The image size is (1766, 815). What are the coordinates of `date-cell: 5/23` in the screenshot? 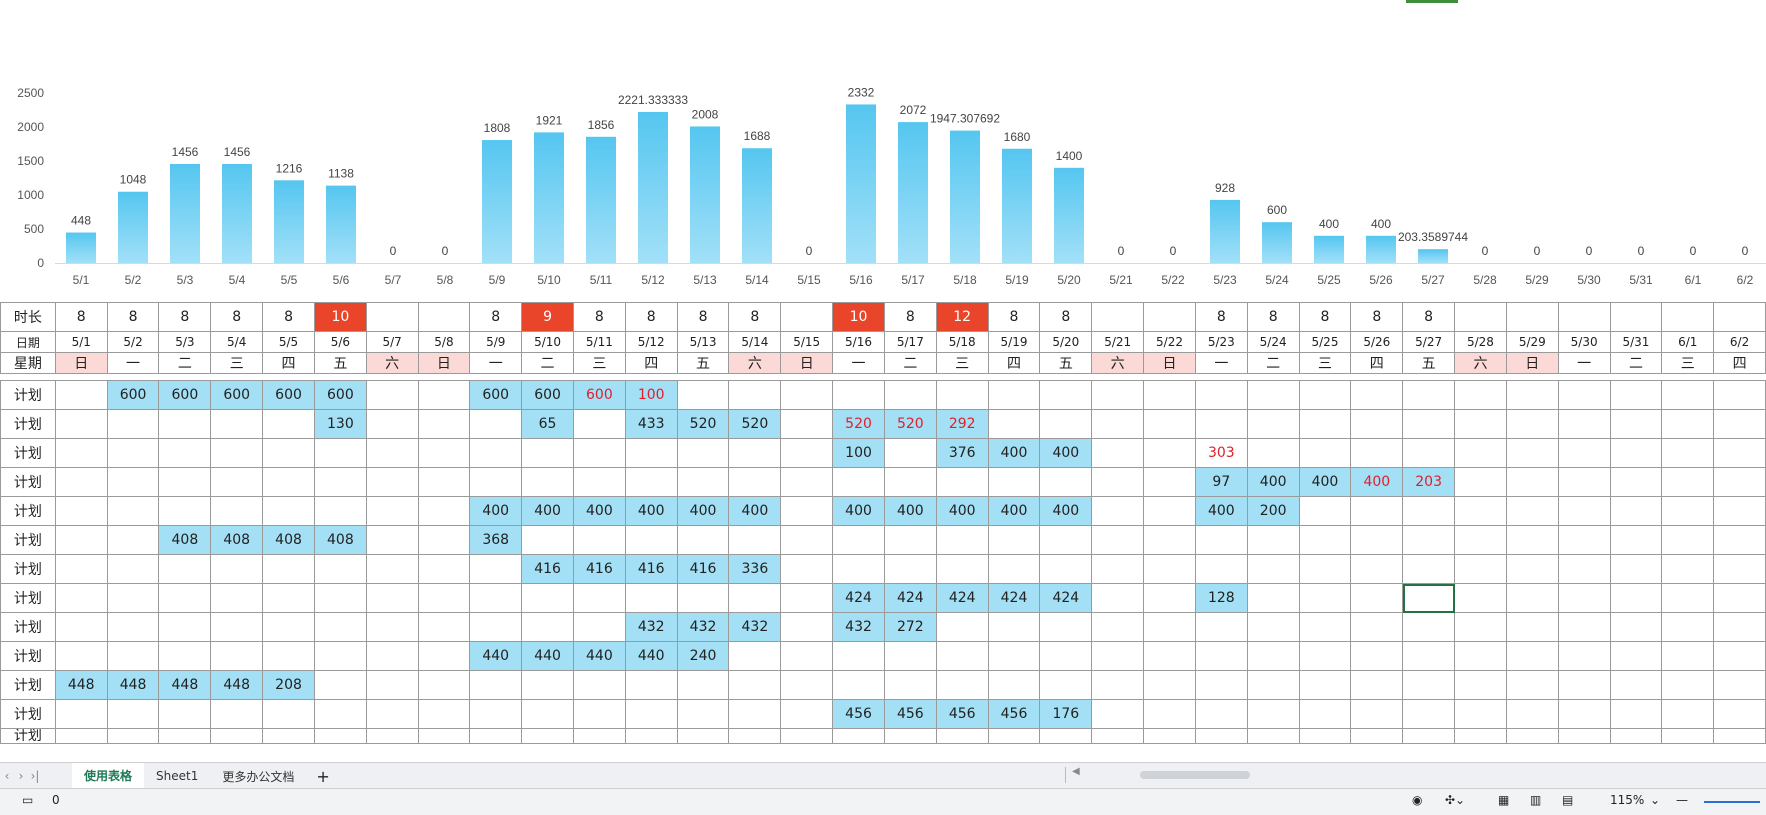 It's located at (1221, 342).